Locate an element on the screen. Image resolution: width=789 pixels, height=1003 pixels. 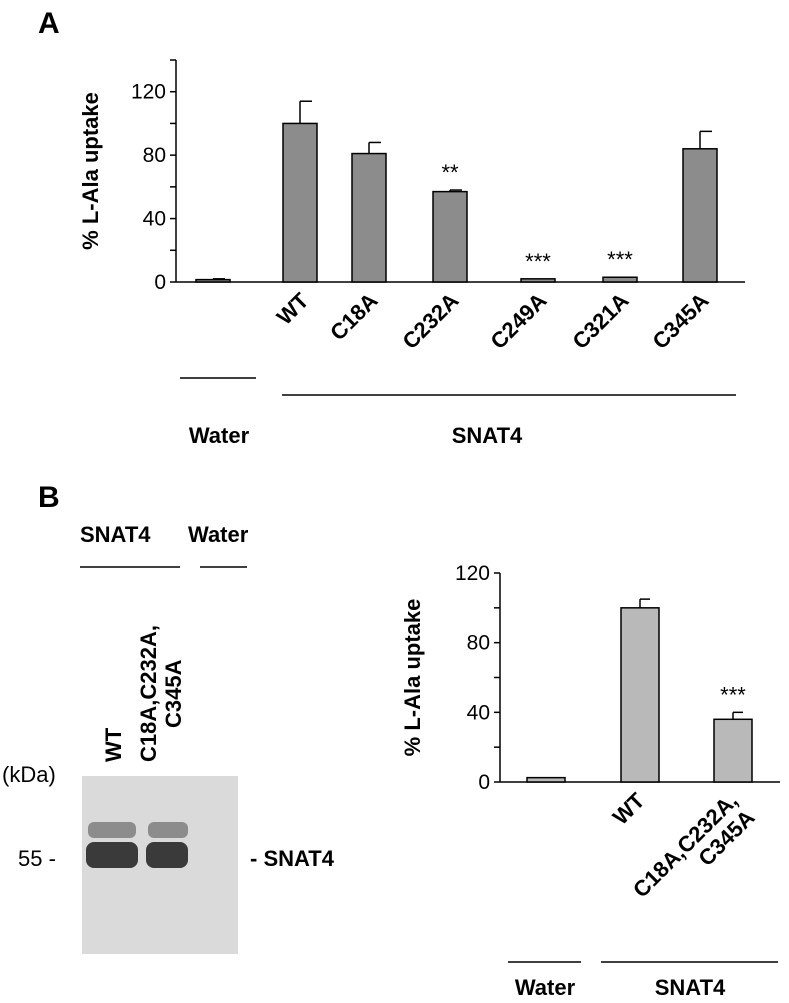
blot-header-water: Water is located at coordinates (218, 534).